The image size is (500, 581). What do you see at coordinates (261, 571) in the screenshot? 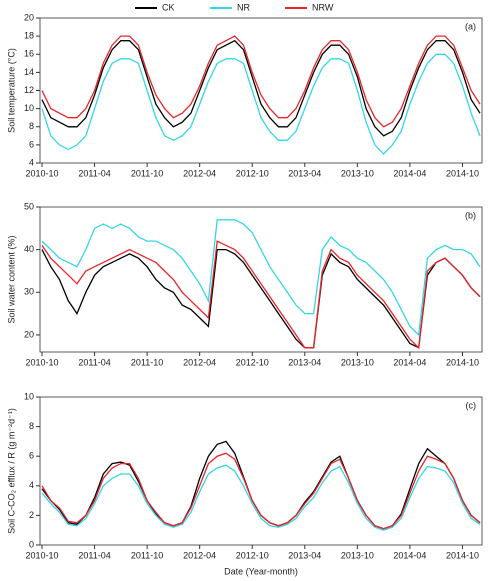
I see `x-axis-label: Date (Year-month)` at bounding box center [261, 571].